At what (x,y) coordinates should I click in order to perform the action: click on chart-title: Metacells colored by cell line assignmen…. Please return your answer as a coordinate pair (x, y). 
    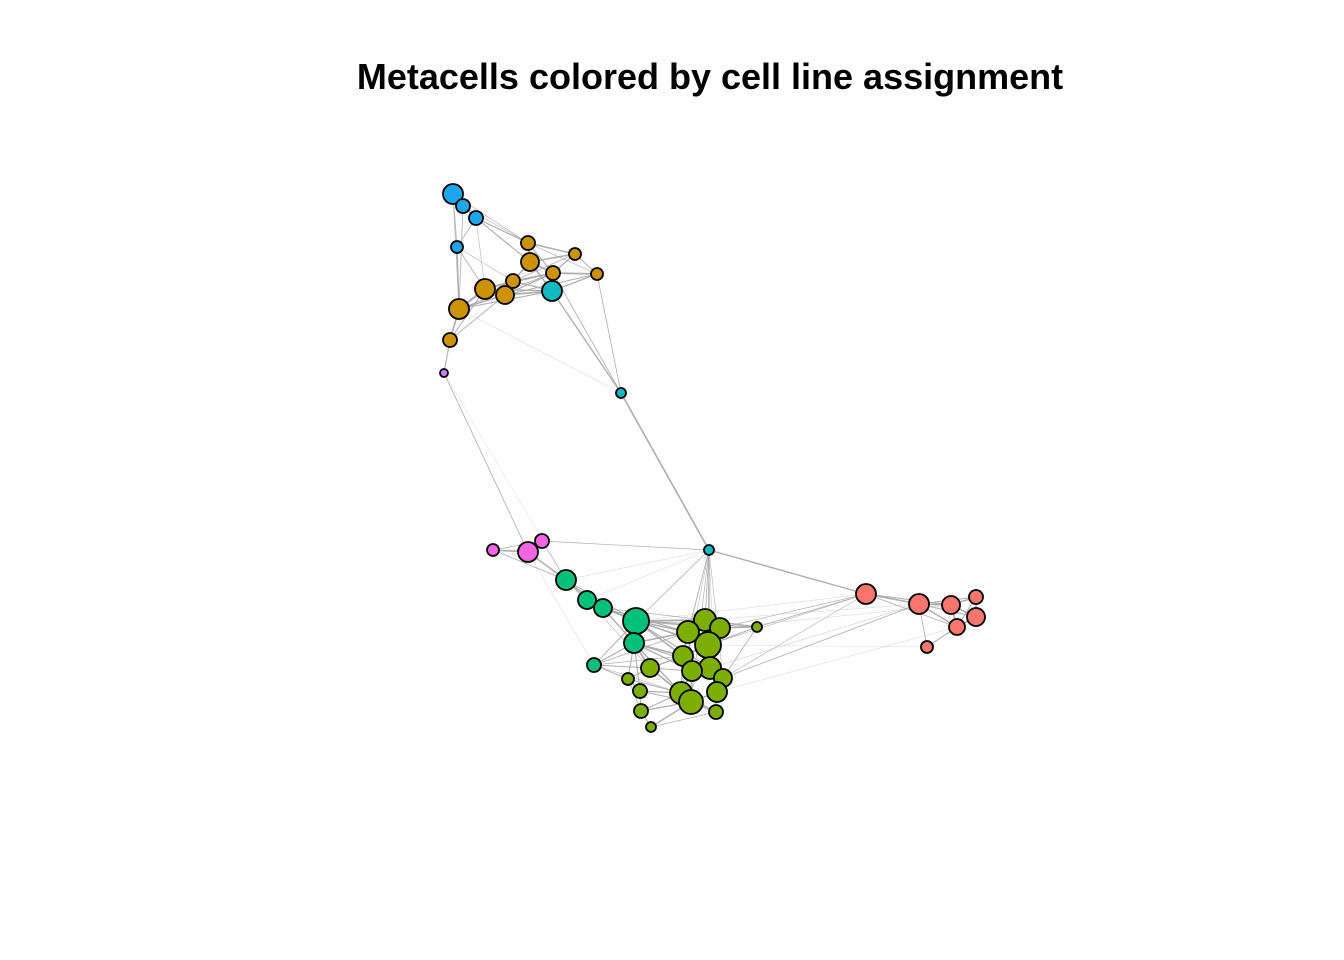
    Looking at the image, I should click on (710, 76).